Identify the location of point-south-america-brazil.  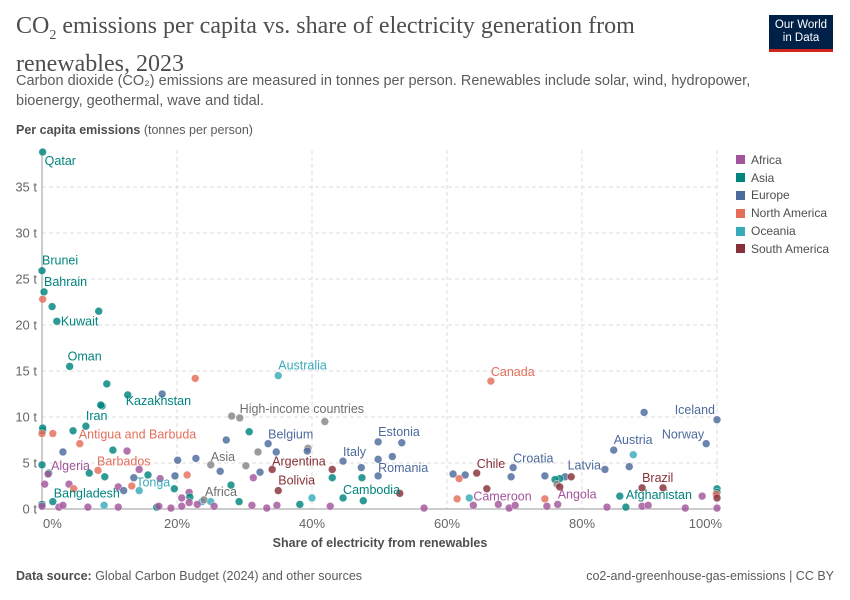
(642, 487).